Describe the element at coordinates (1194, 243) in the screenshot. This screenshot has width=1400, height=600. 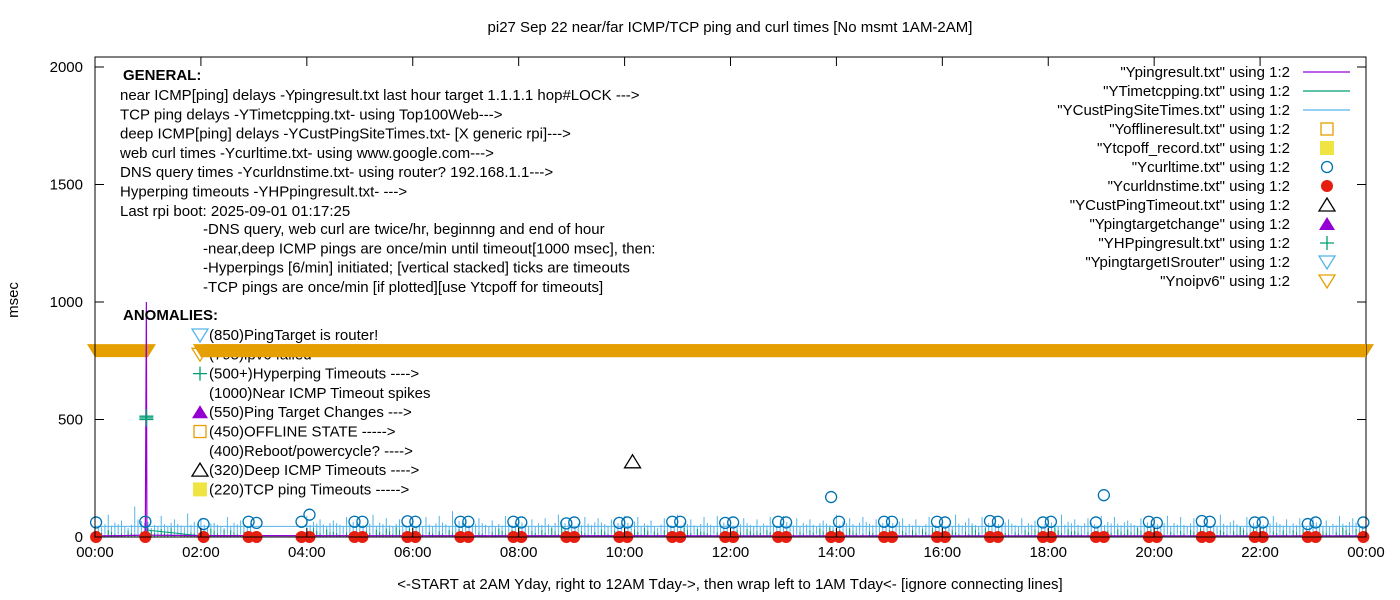
I see `legend-label: "YHPpingresult.txt" using 1:2` at that location.